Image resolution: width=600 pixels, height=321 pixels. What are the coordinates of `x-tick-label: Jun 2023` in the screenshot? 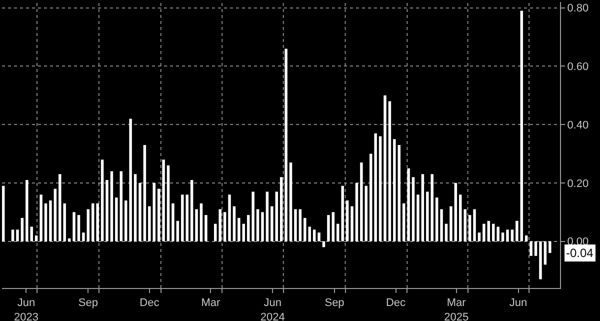 It's located at (26, 309).